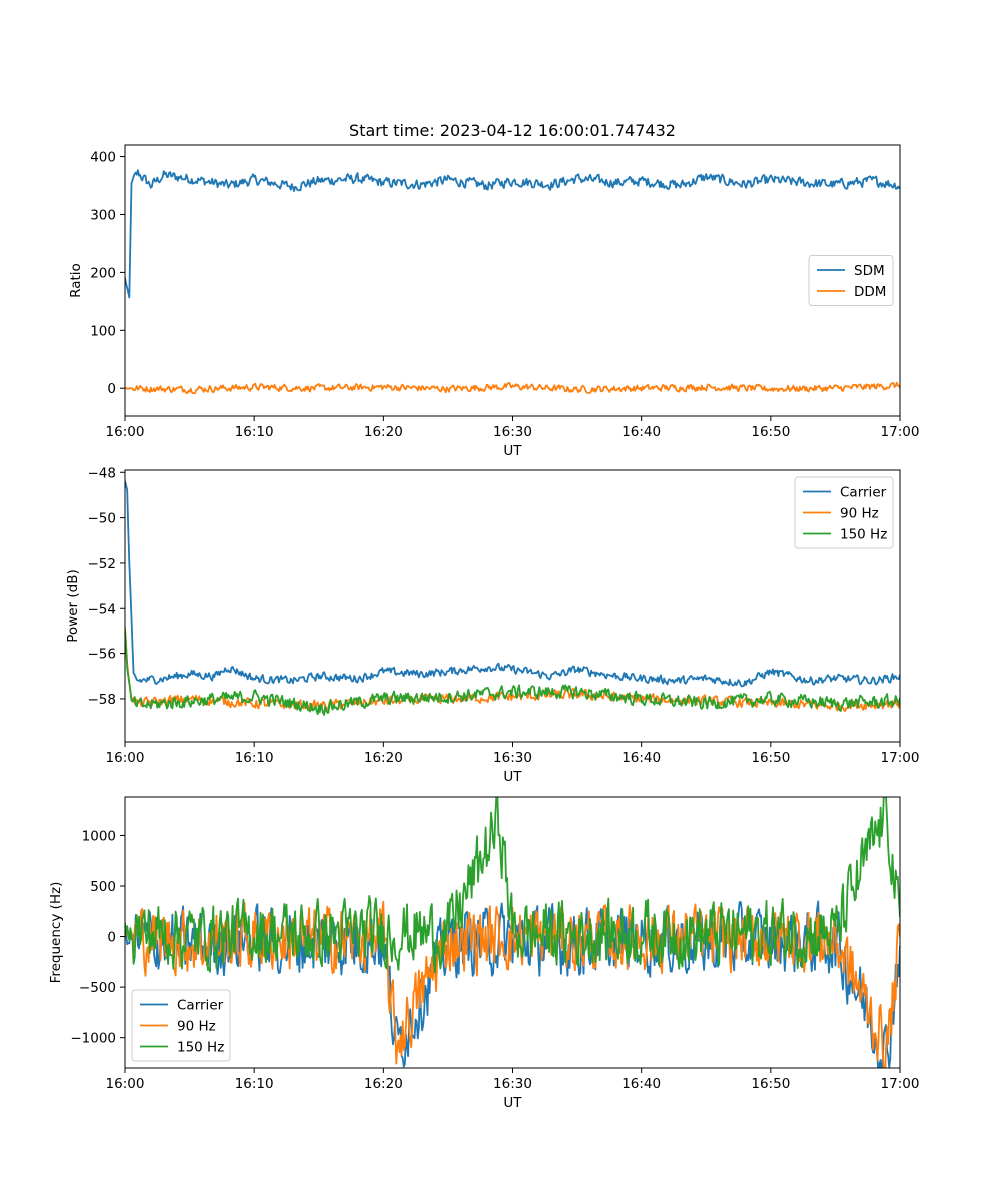  What do you see at coordinates (93, 1039) in the screenshot?
I see `y-tick-label: −1000` at bounding box center [93, 1039].